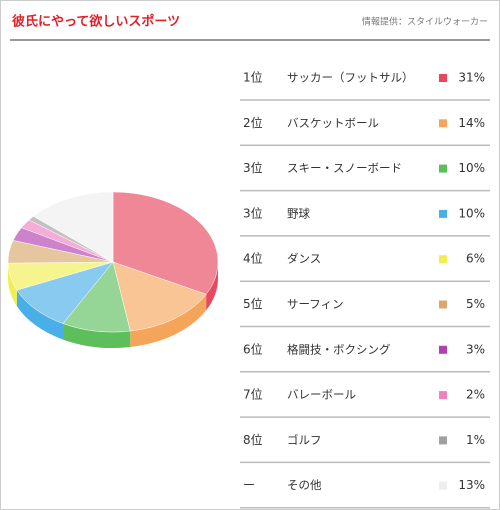 Image resolution: width=500 pixels, height=510 pixels. What do you see at coordinates (471, 123) in the screenshot?
I see `value-label: 14%` at bounding box center [471, 123].